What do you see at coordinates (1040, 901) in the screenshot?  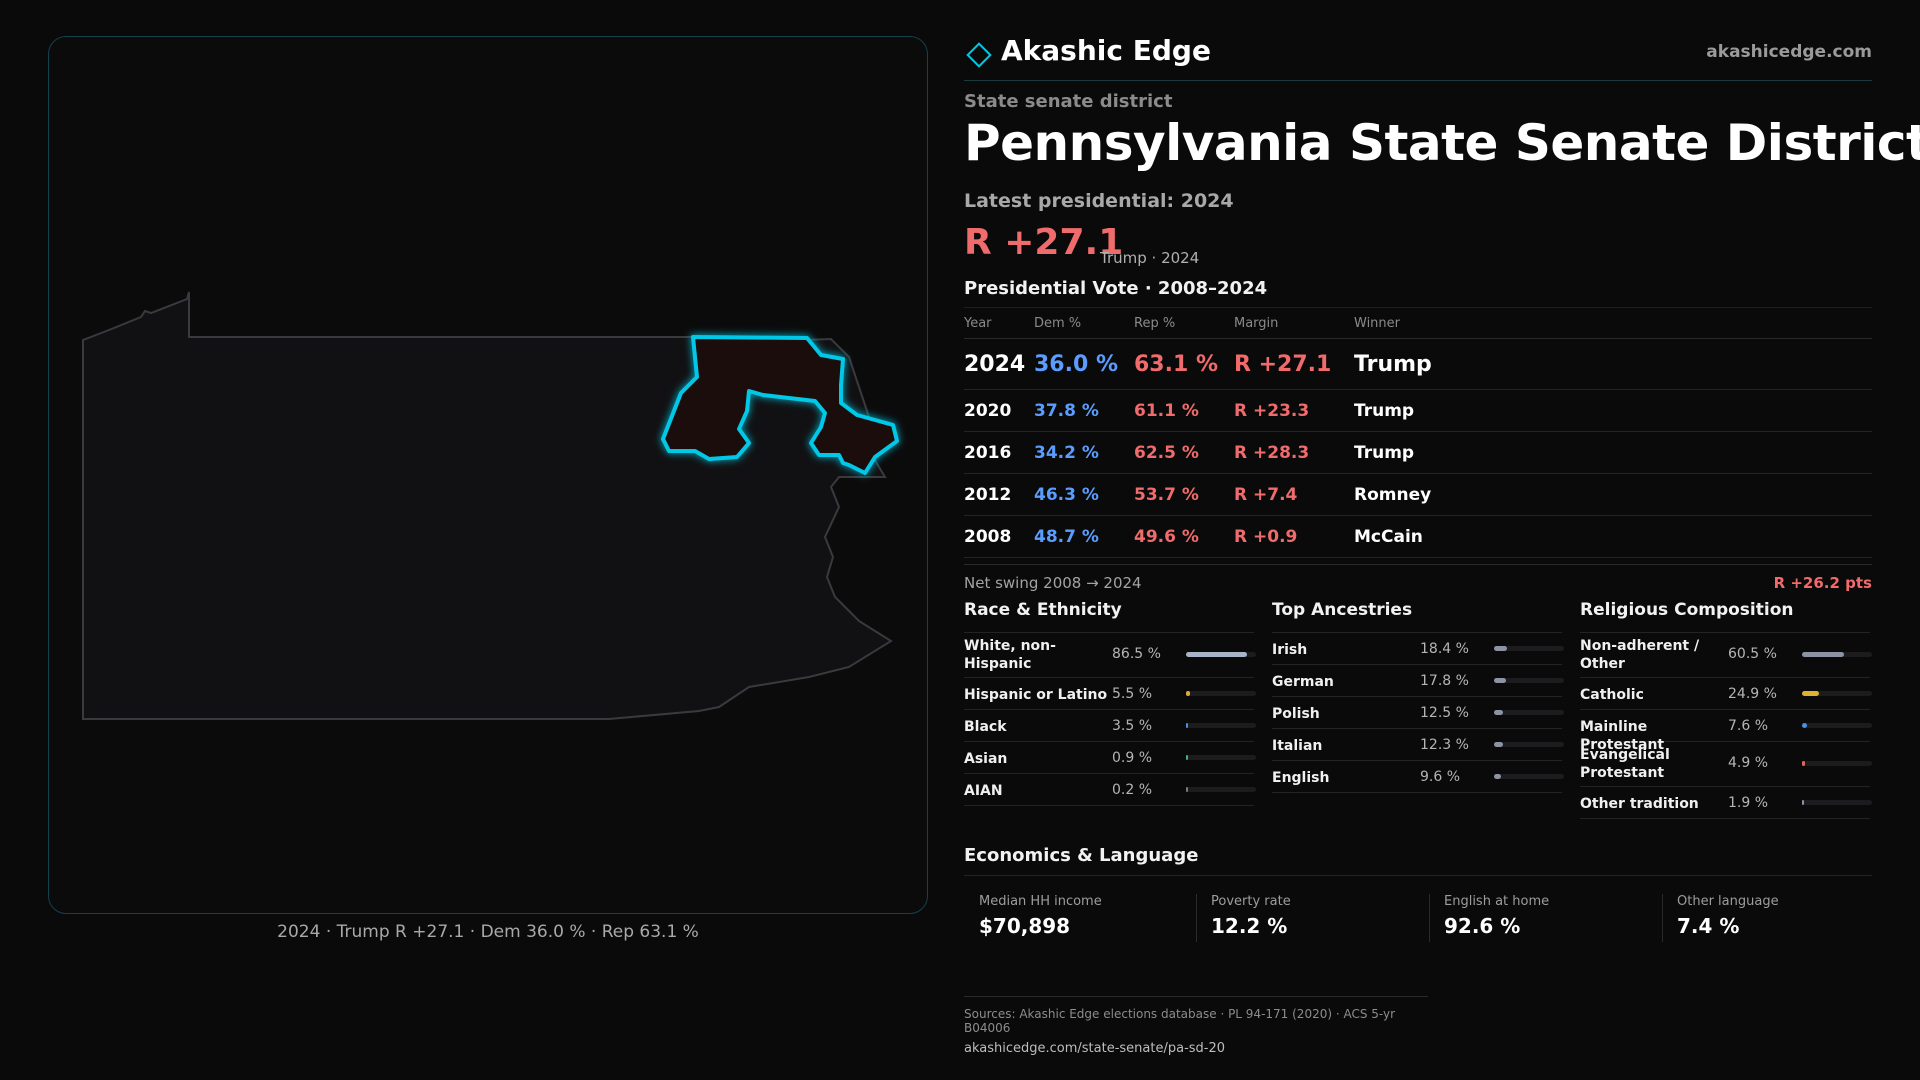 I see `econ-label: Median HH income` at bounding box center [1040, 901].